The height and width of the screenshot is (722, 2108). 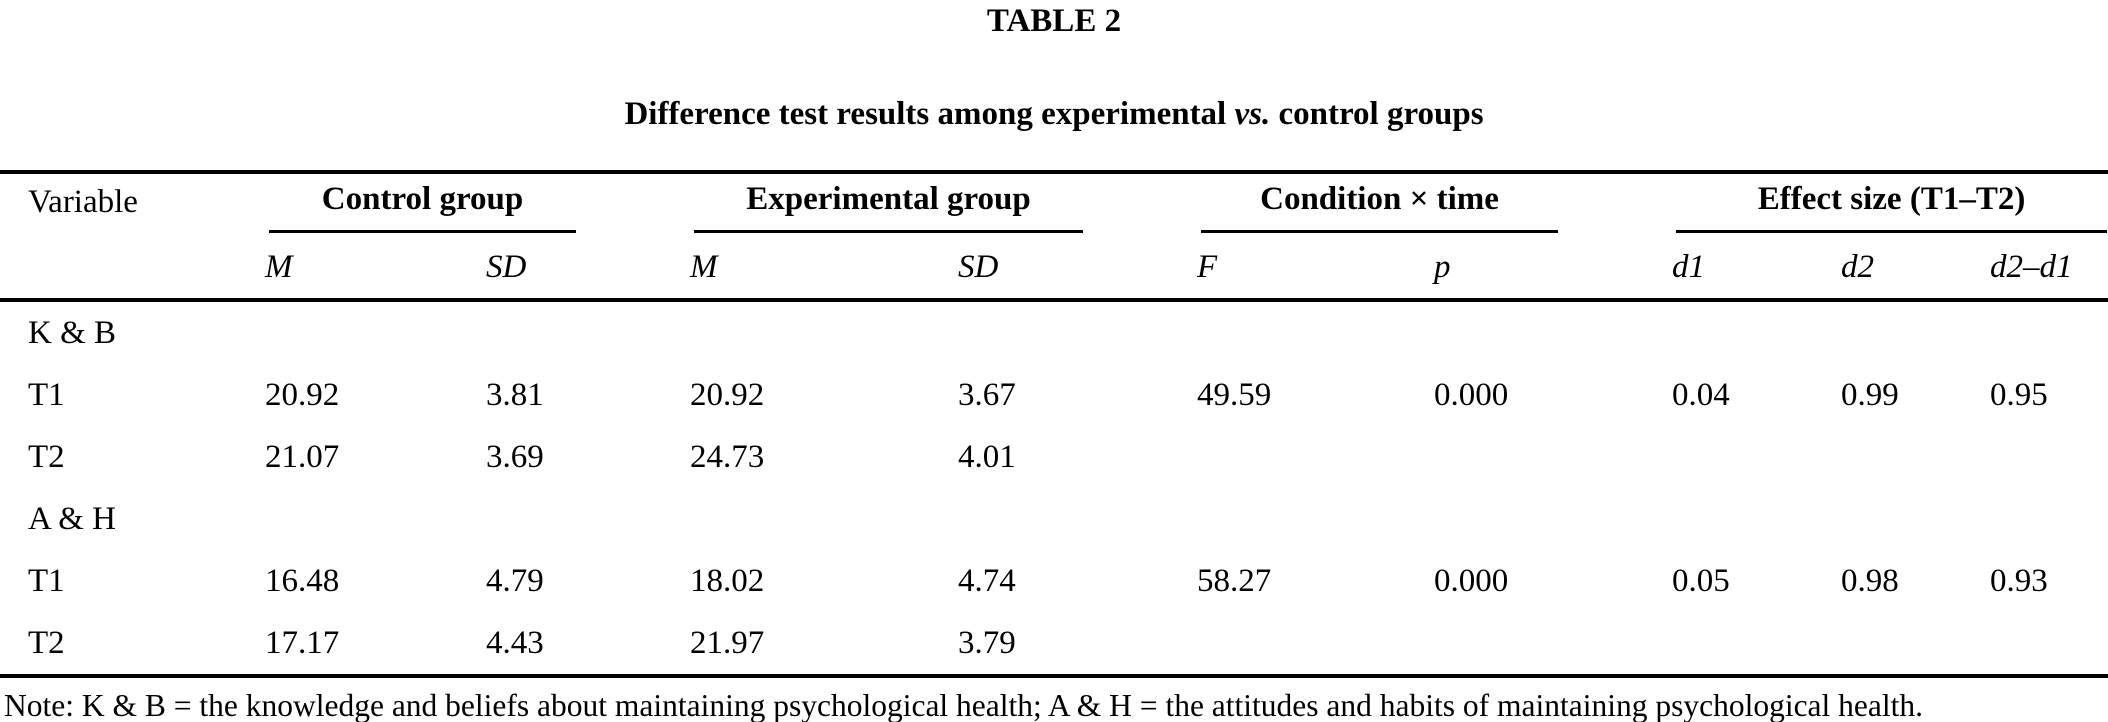 What do you see at coordinates (515, 395) in the screenshot?
I see `cell: 3.81` at bounding box center [515, 395].